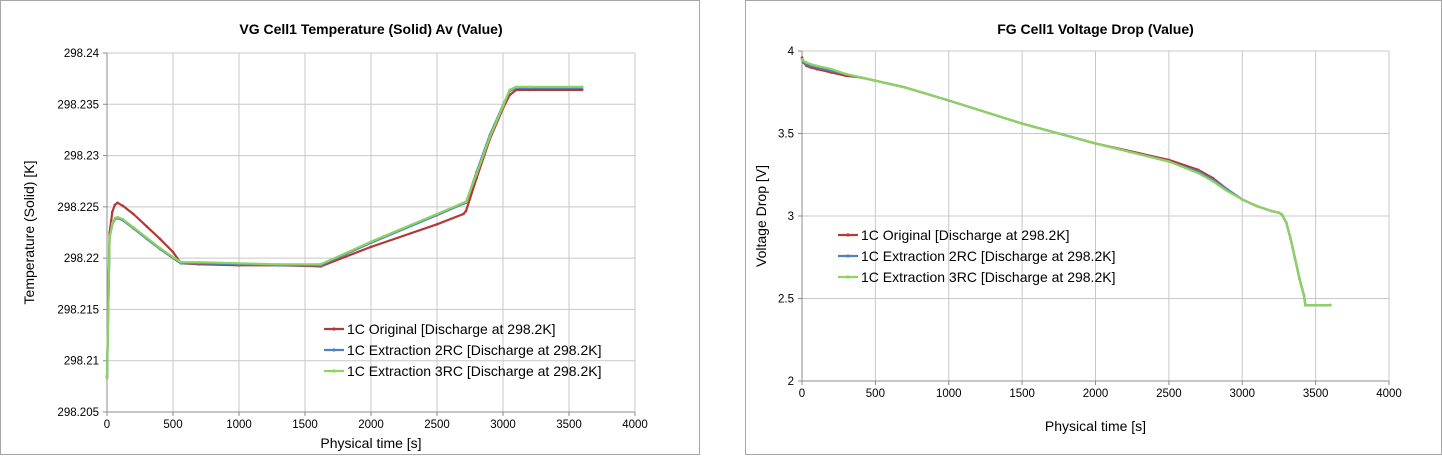 This screenshot has height=456, width=1442. What do you see at coordinates (786, 135) in the screenshot?
I see `y-tick-label: 3.5` at bounding box center [786, 135].